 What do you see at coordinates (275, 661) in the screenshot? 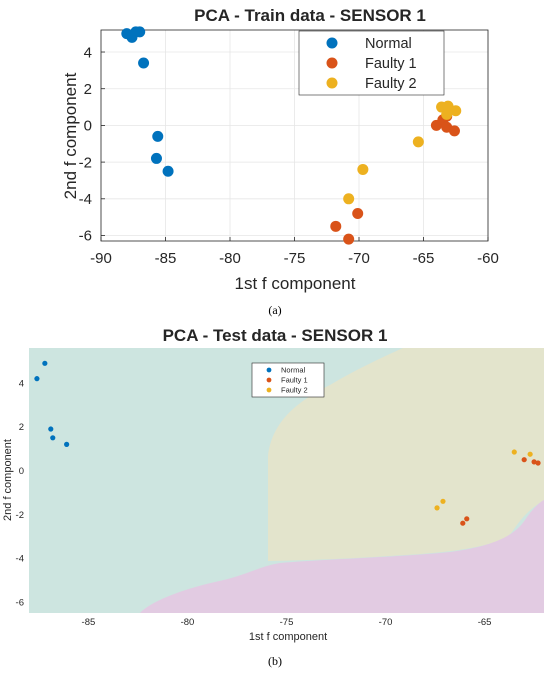
I see `caption: (b)` at bounding box center [275, 661].